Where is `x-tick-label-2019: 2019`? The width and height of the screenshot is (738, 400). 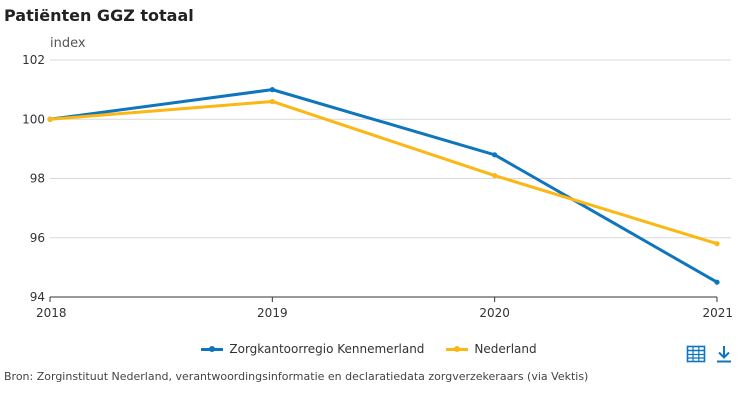
x-tick-label-2019: 2019 is located at coordinates (272, 313).